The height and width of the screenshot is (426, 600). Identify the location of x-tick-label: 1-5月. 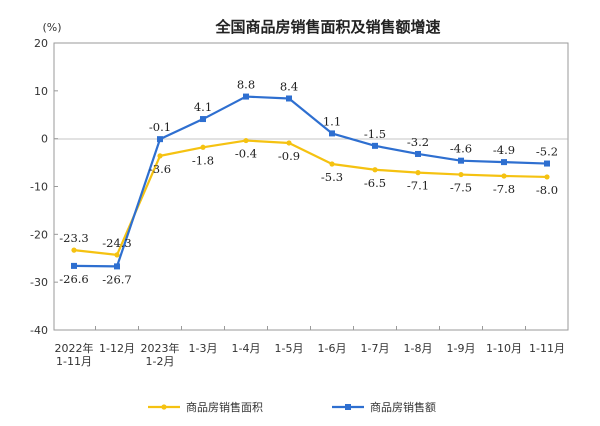
(289, 348).